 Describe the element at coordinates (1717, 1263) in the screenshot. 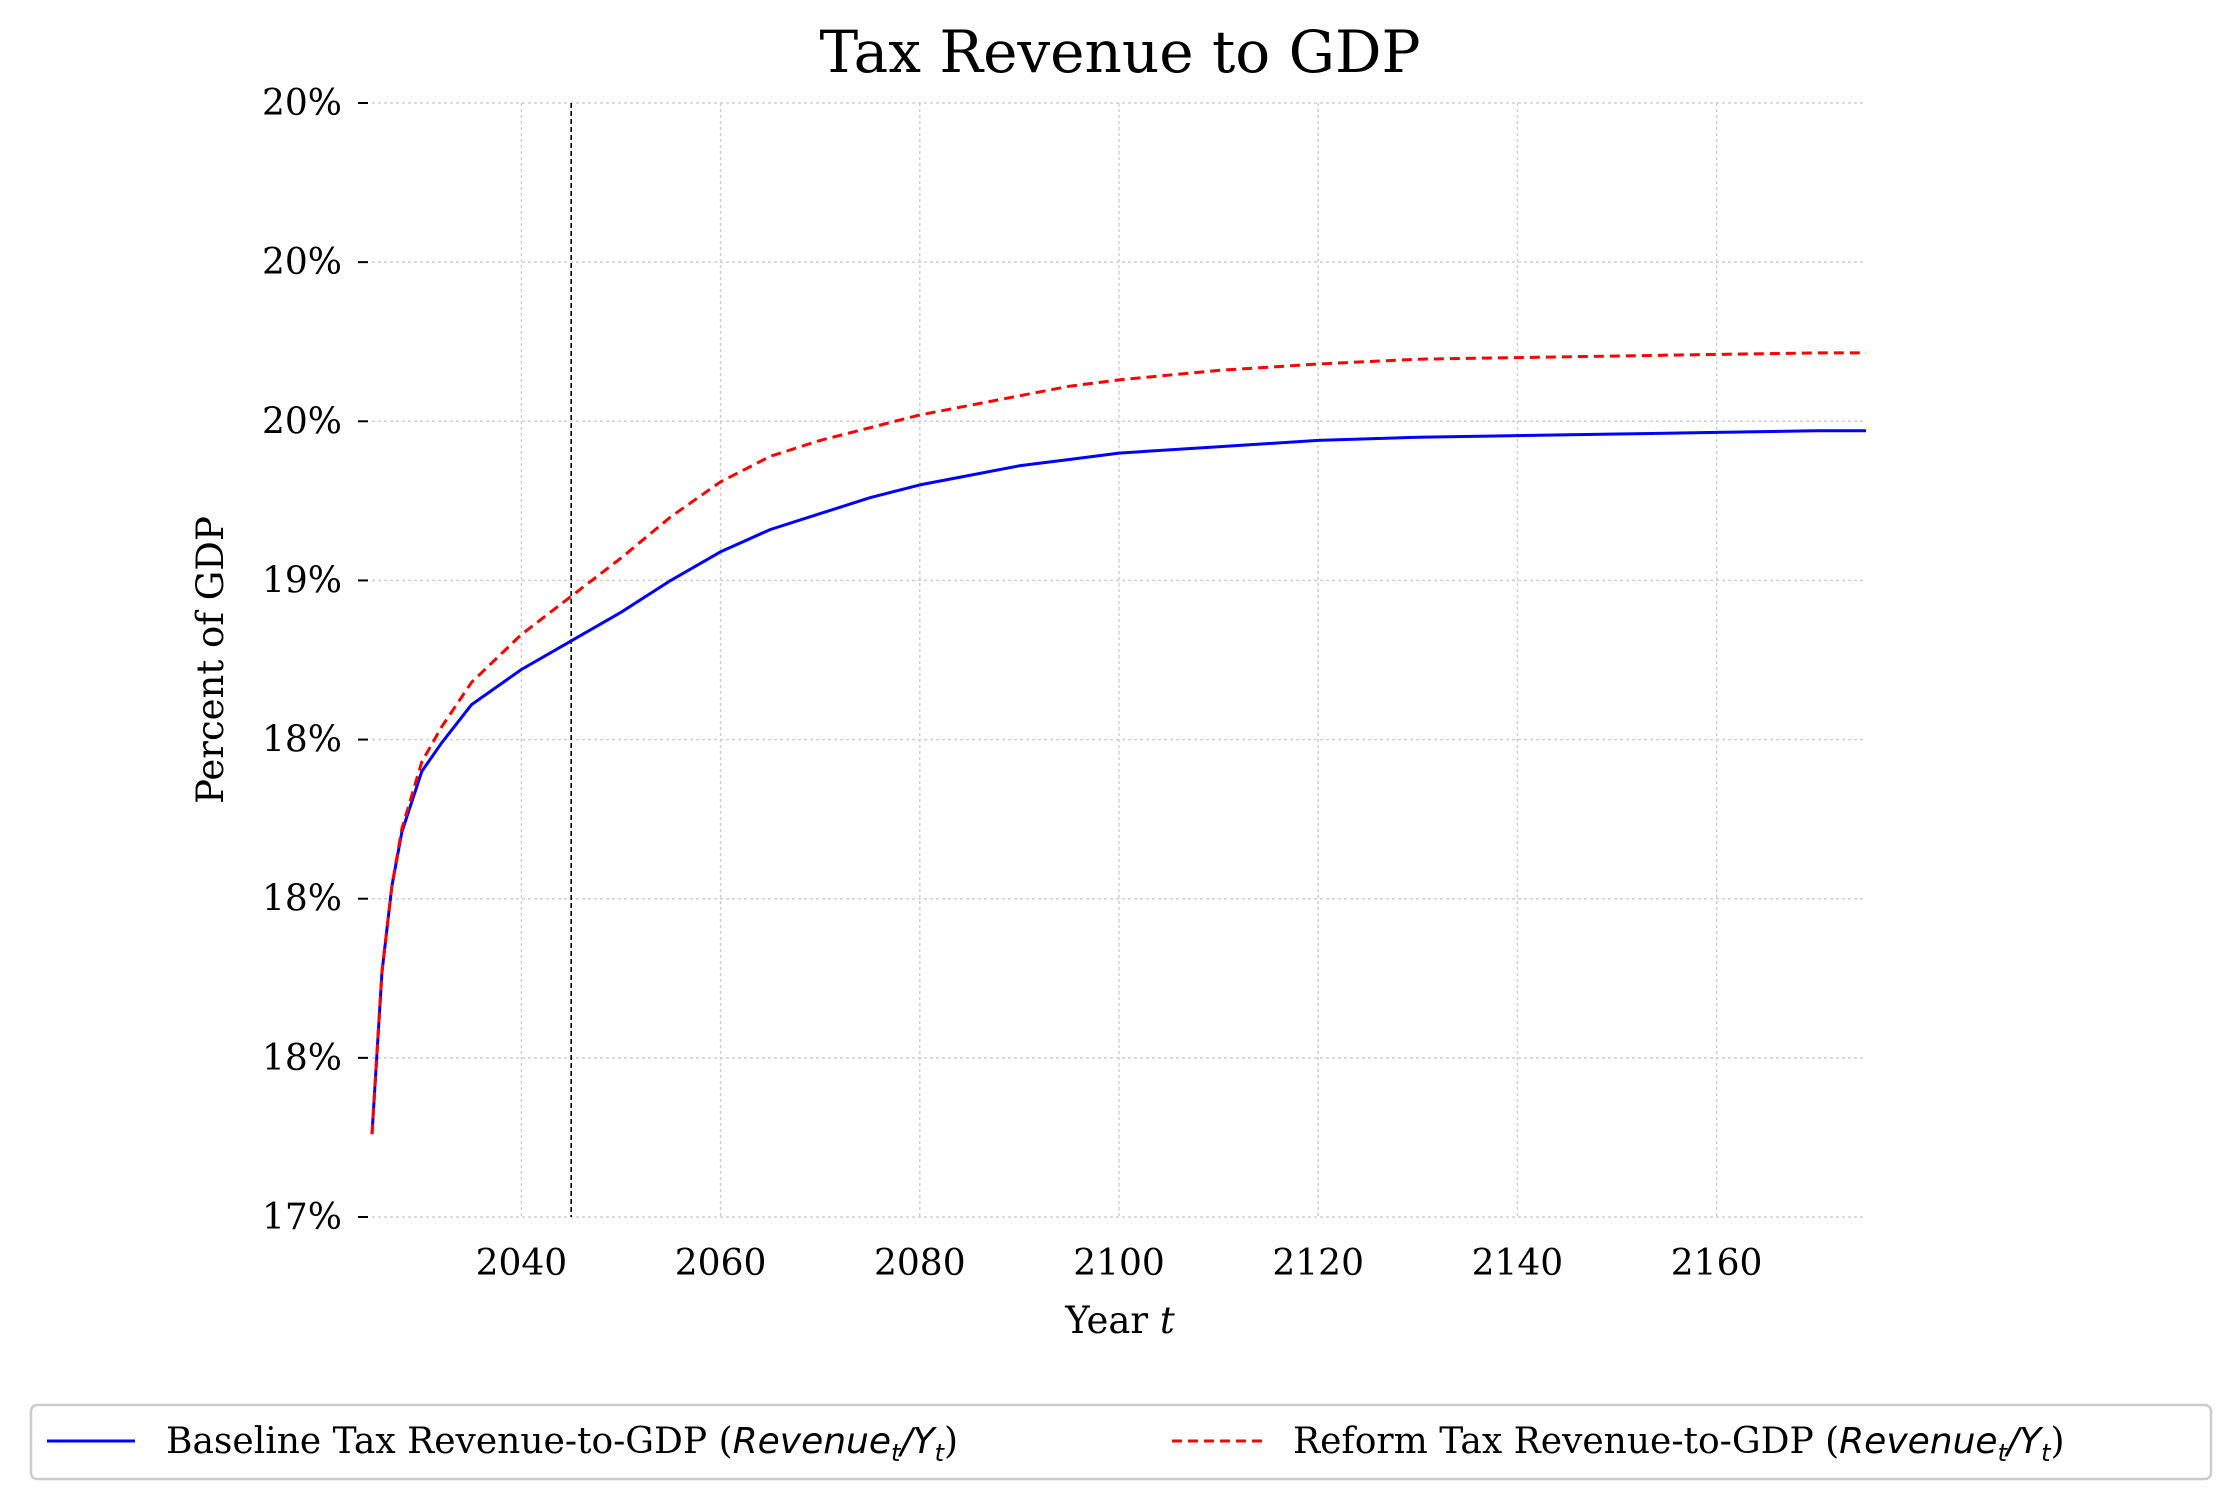

I see `x-tick-label: 2160` at that location.